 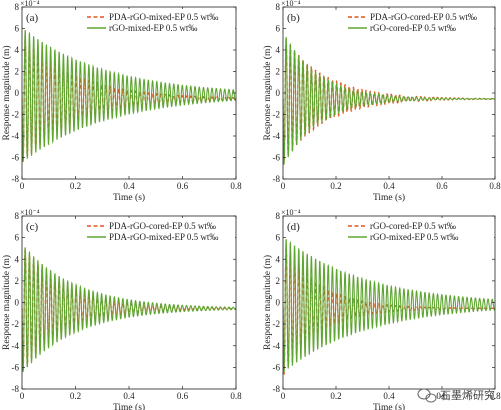 I want to click on legend-entry-1: PDA-rGO-mixed-EP 0.5 wt‰, so click(x=163, y=17).